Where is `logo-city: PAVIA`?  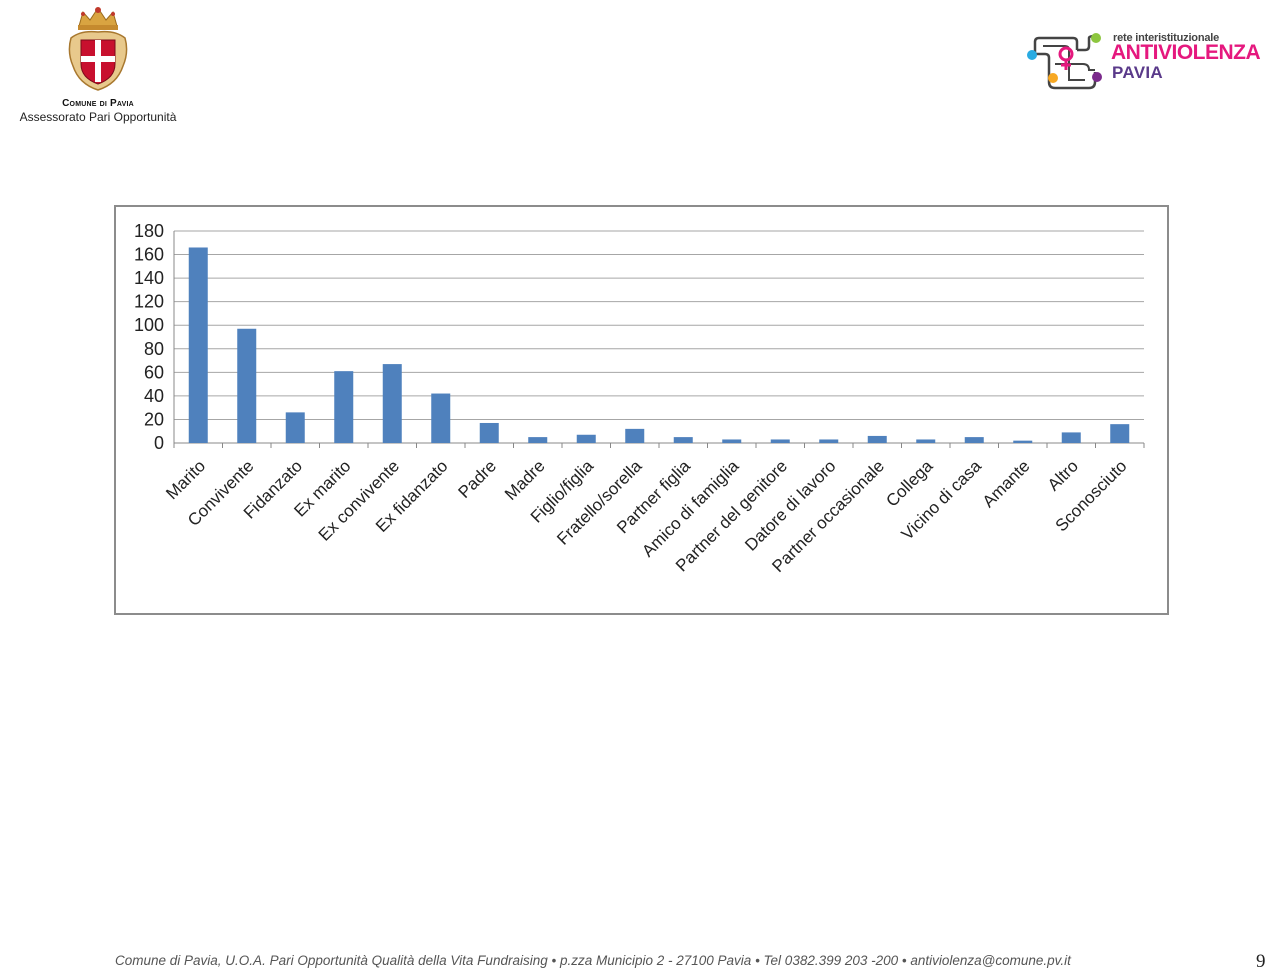 logo-city: PAVIA is located at coordinates (1137, 72).